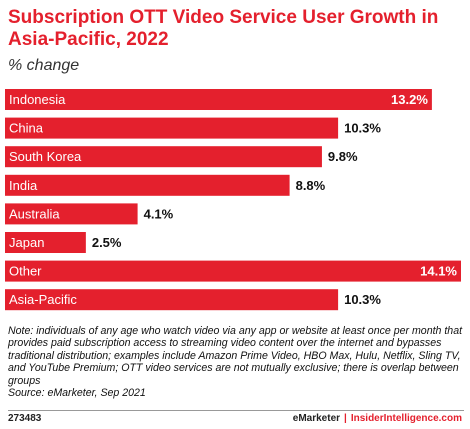  What do you see at coordinates (25, 418) in the screenshot?
I see `chart-id: 273483` at bounding box center [25, 418].